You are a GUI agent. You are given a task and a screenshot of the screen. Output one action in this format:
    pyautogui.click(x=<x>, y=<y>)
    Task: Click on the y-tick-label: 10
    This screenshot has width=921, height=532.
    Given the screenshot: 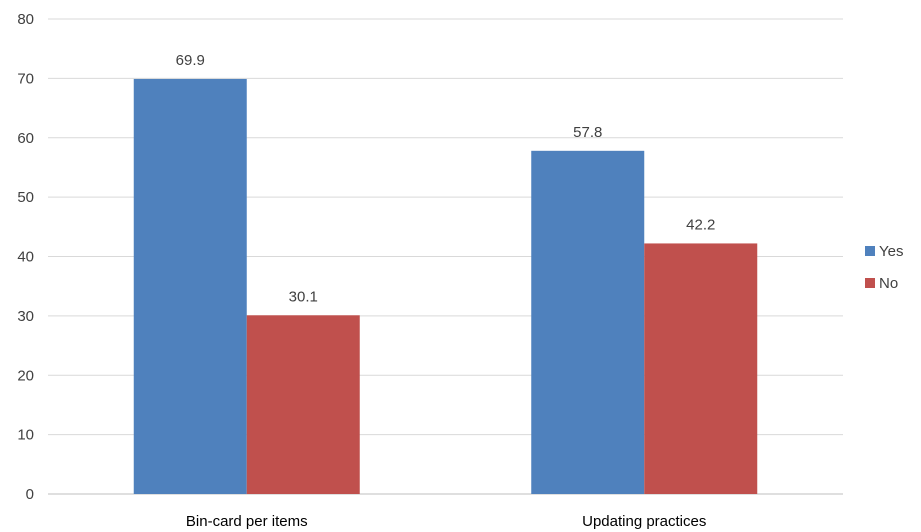 What is the action you would take?
    pyautogui.click(x=25, y=435)
    